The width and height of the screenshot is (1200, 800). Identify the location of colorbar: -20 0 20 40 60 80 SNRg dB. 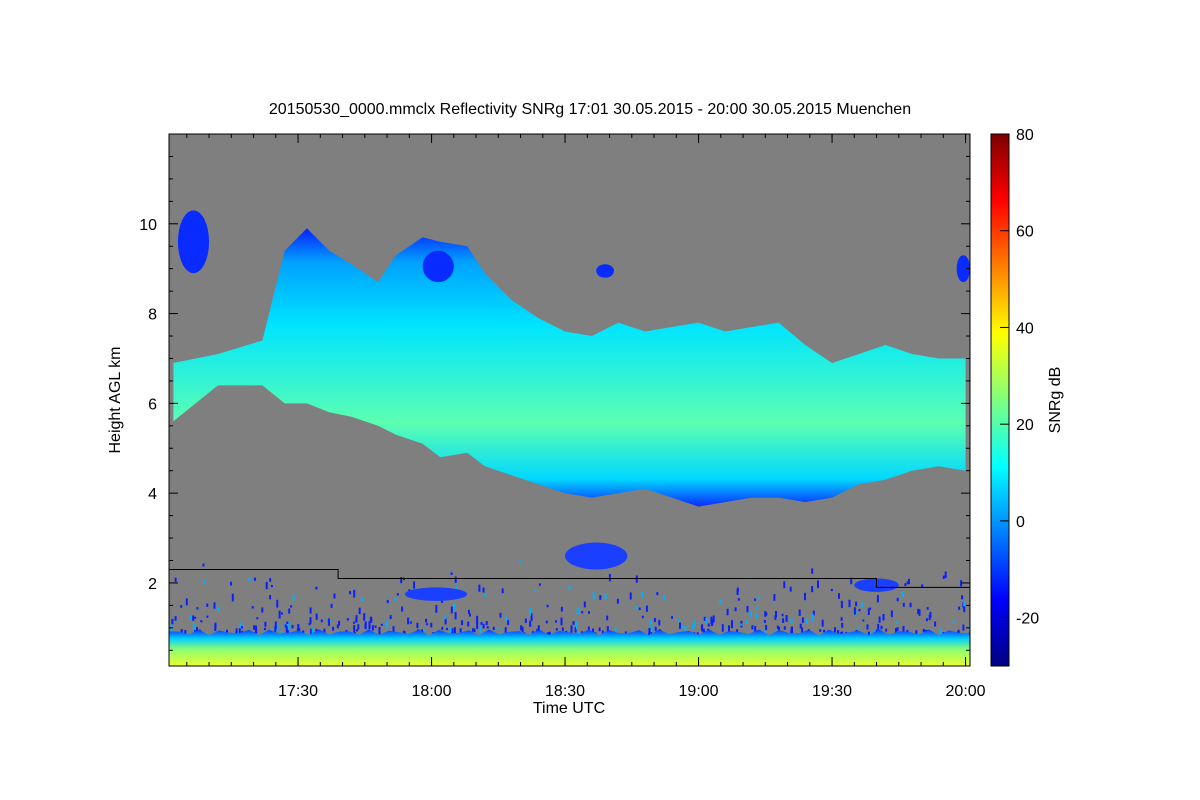
(1027, 397).